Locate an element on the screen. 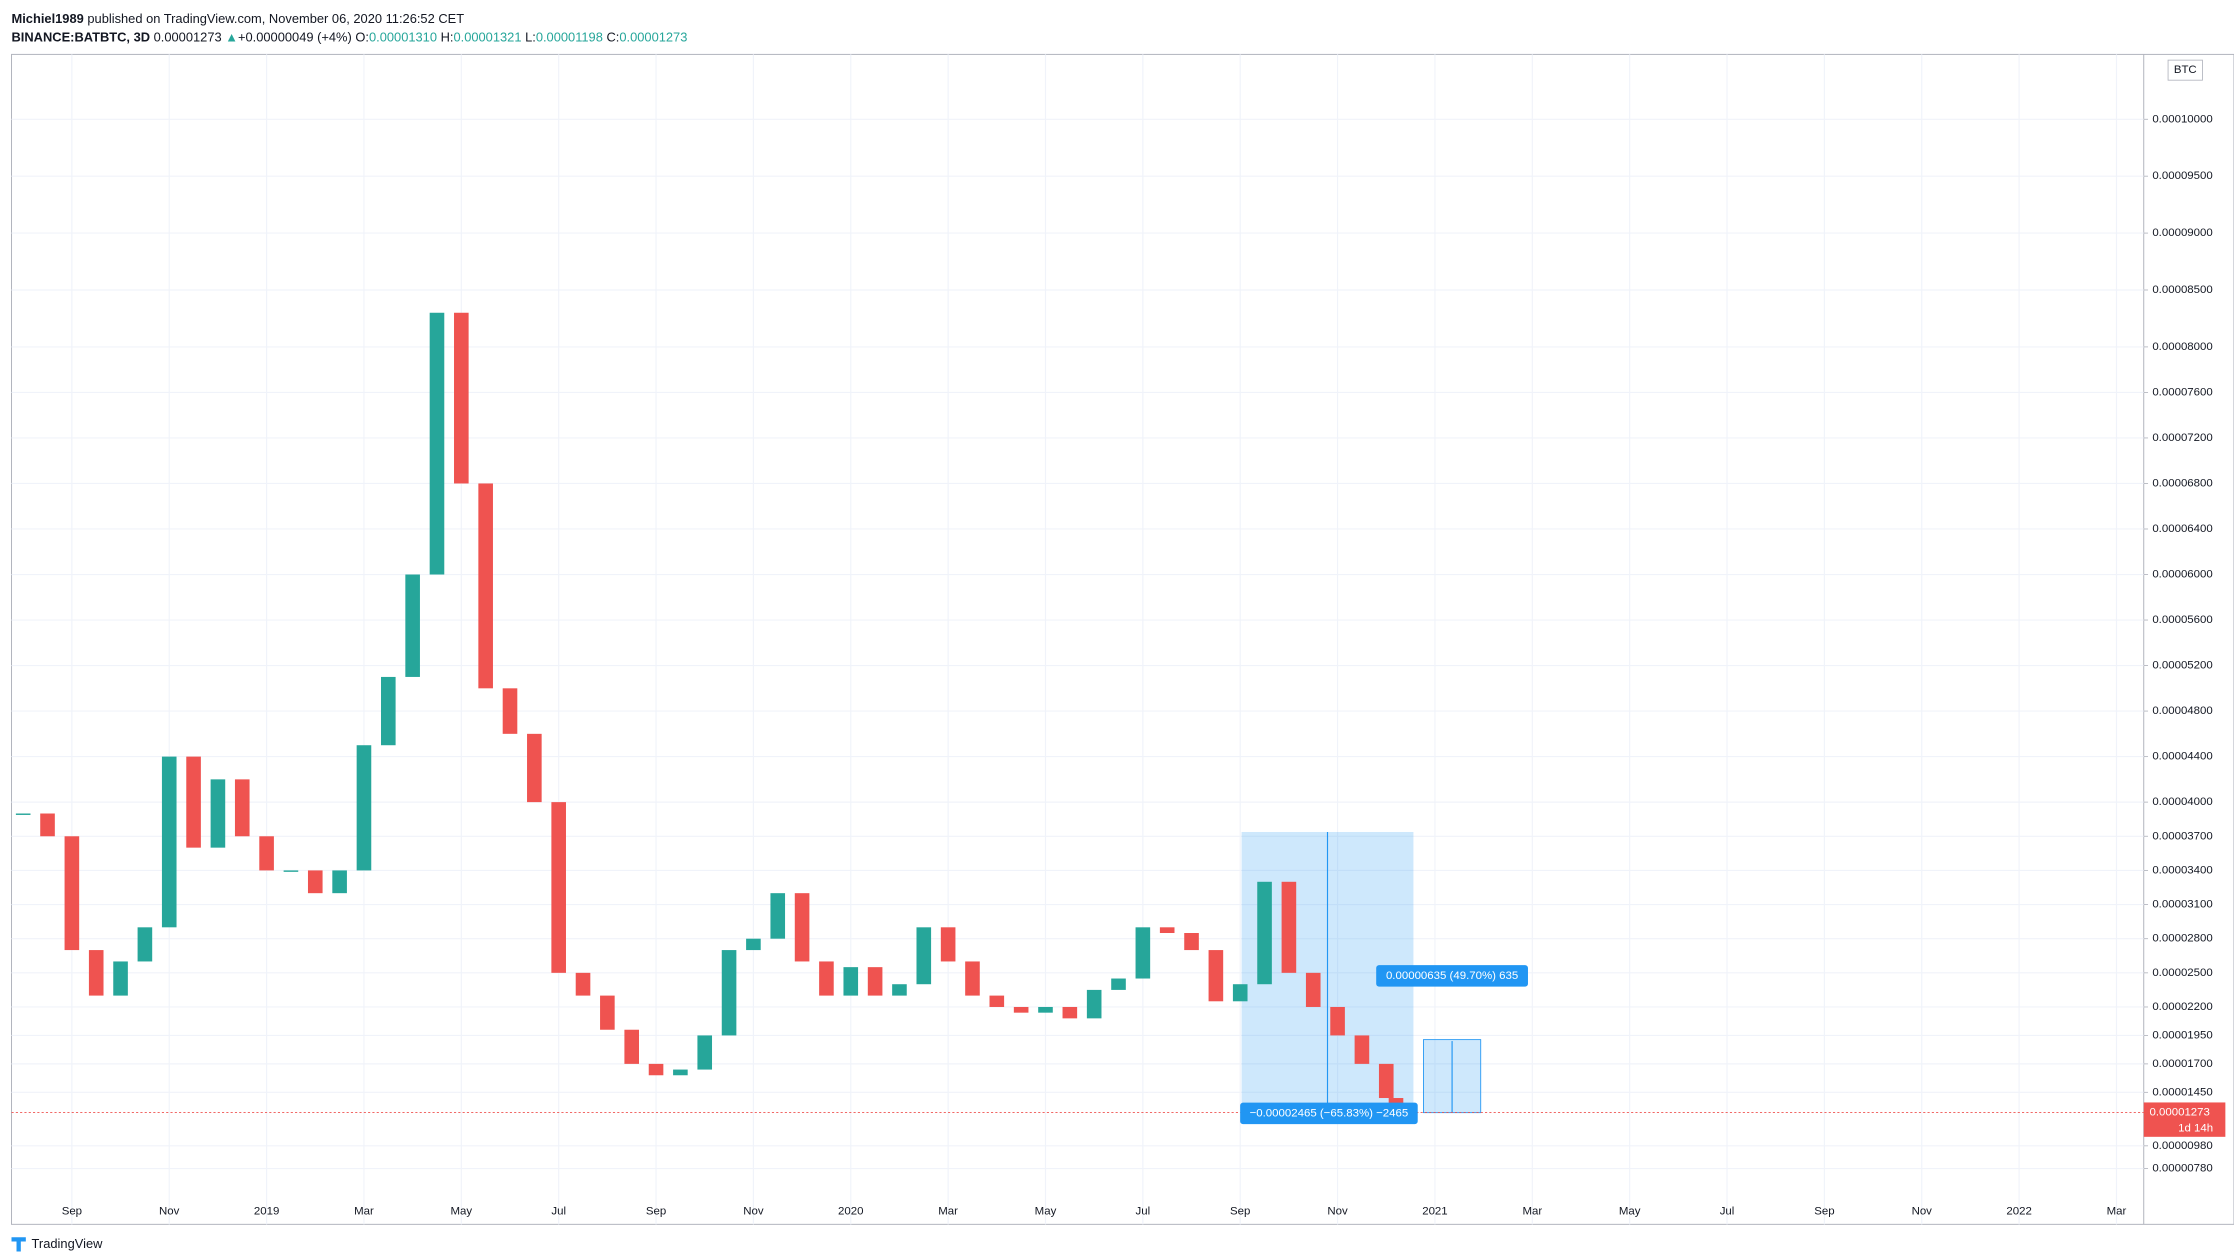  loss-label: −0.00002465 (−65.83%) −2465 is located at coordinates (1329, 1113).